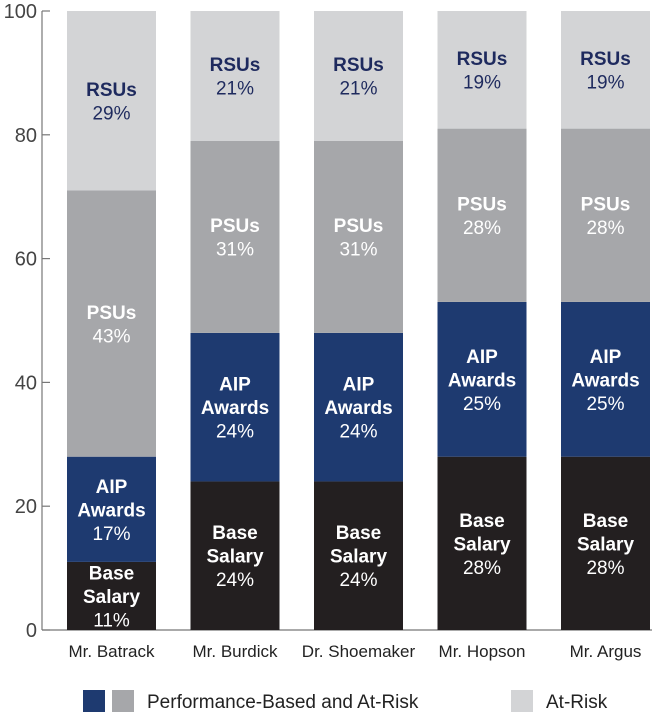 This screenshot has height=719, width=669. What do you see at coordinates (111, 620) in the screenshot?
I see `segment-value-label: 11%` at bounding box center [111, 620].